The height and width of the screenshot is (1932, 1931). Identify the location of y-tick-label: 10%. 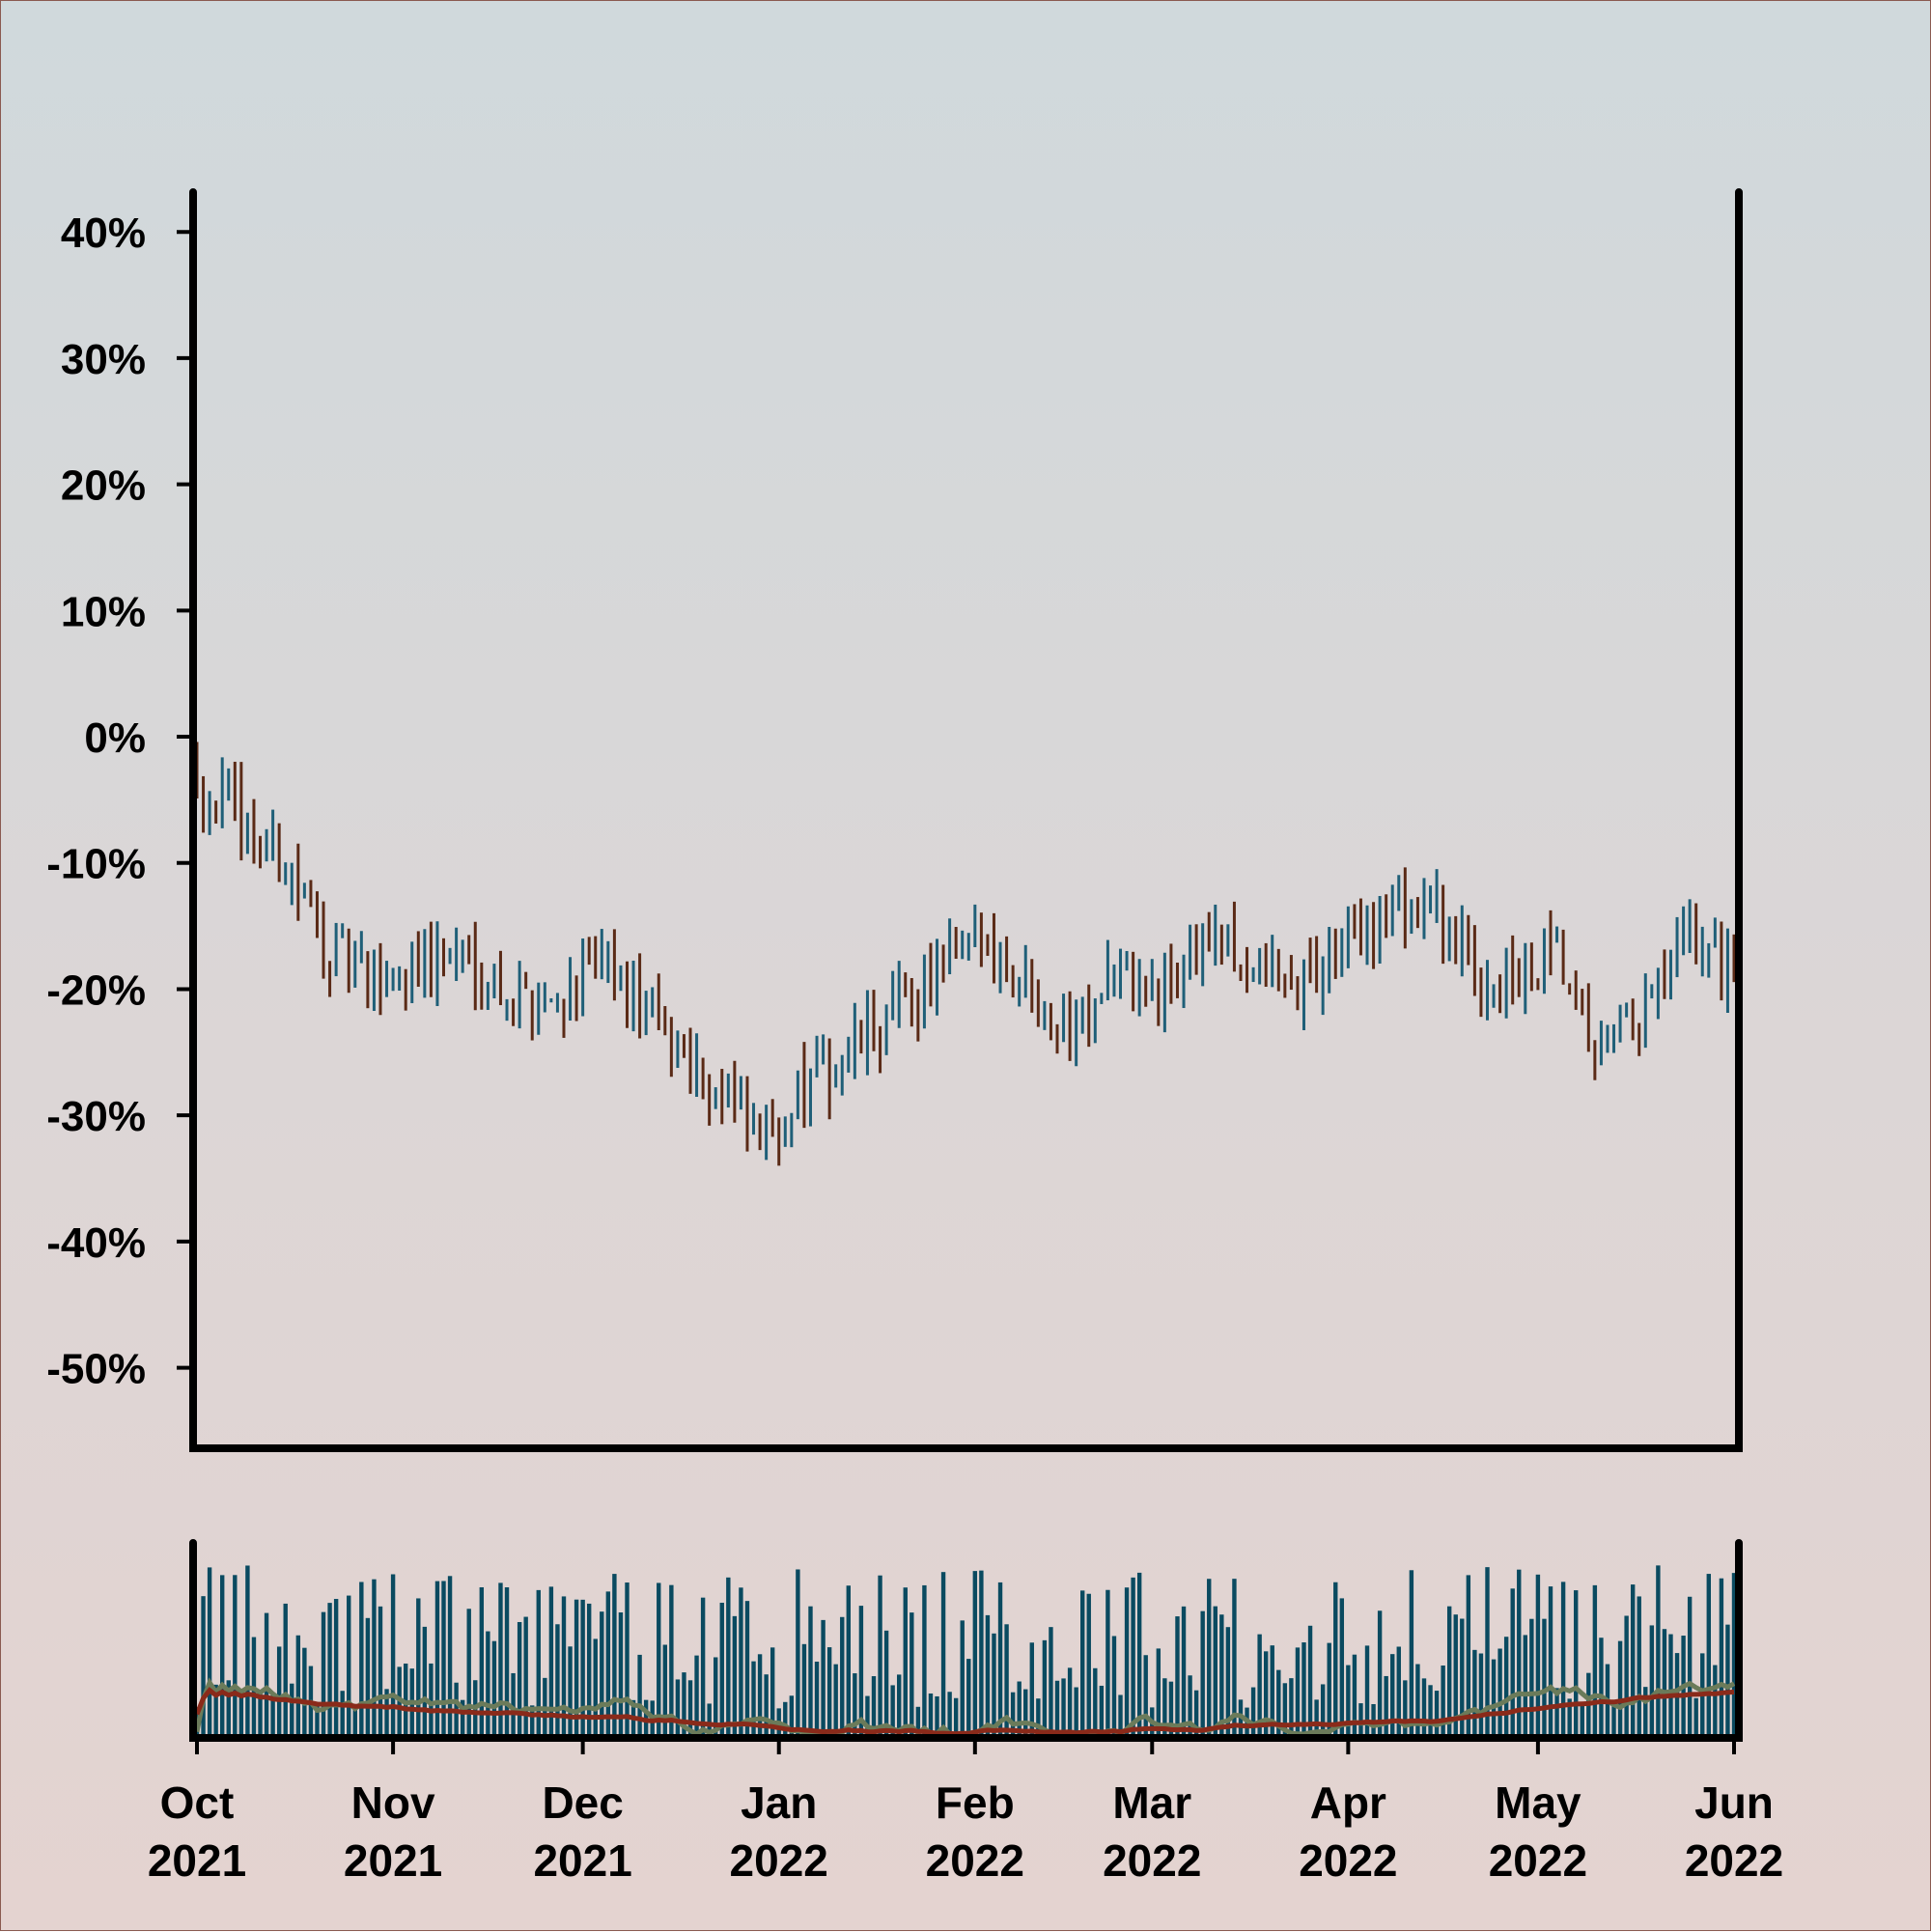
(103, 612).